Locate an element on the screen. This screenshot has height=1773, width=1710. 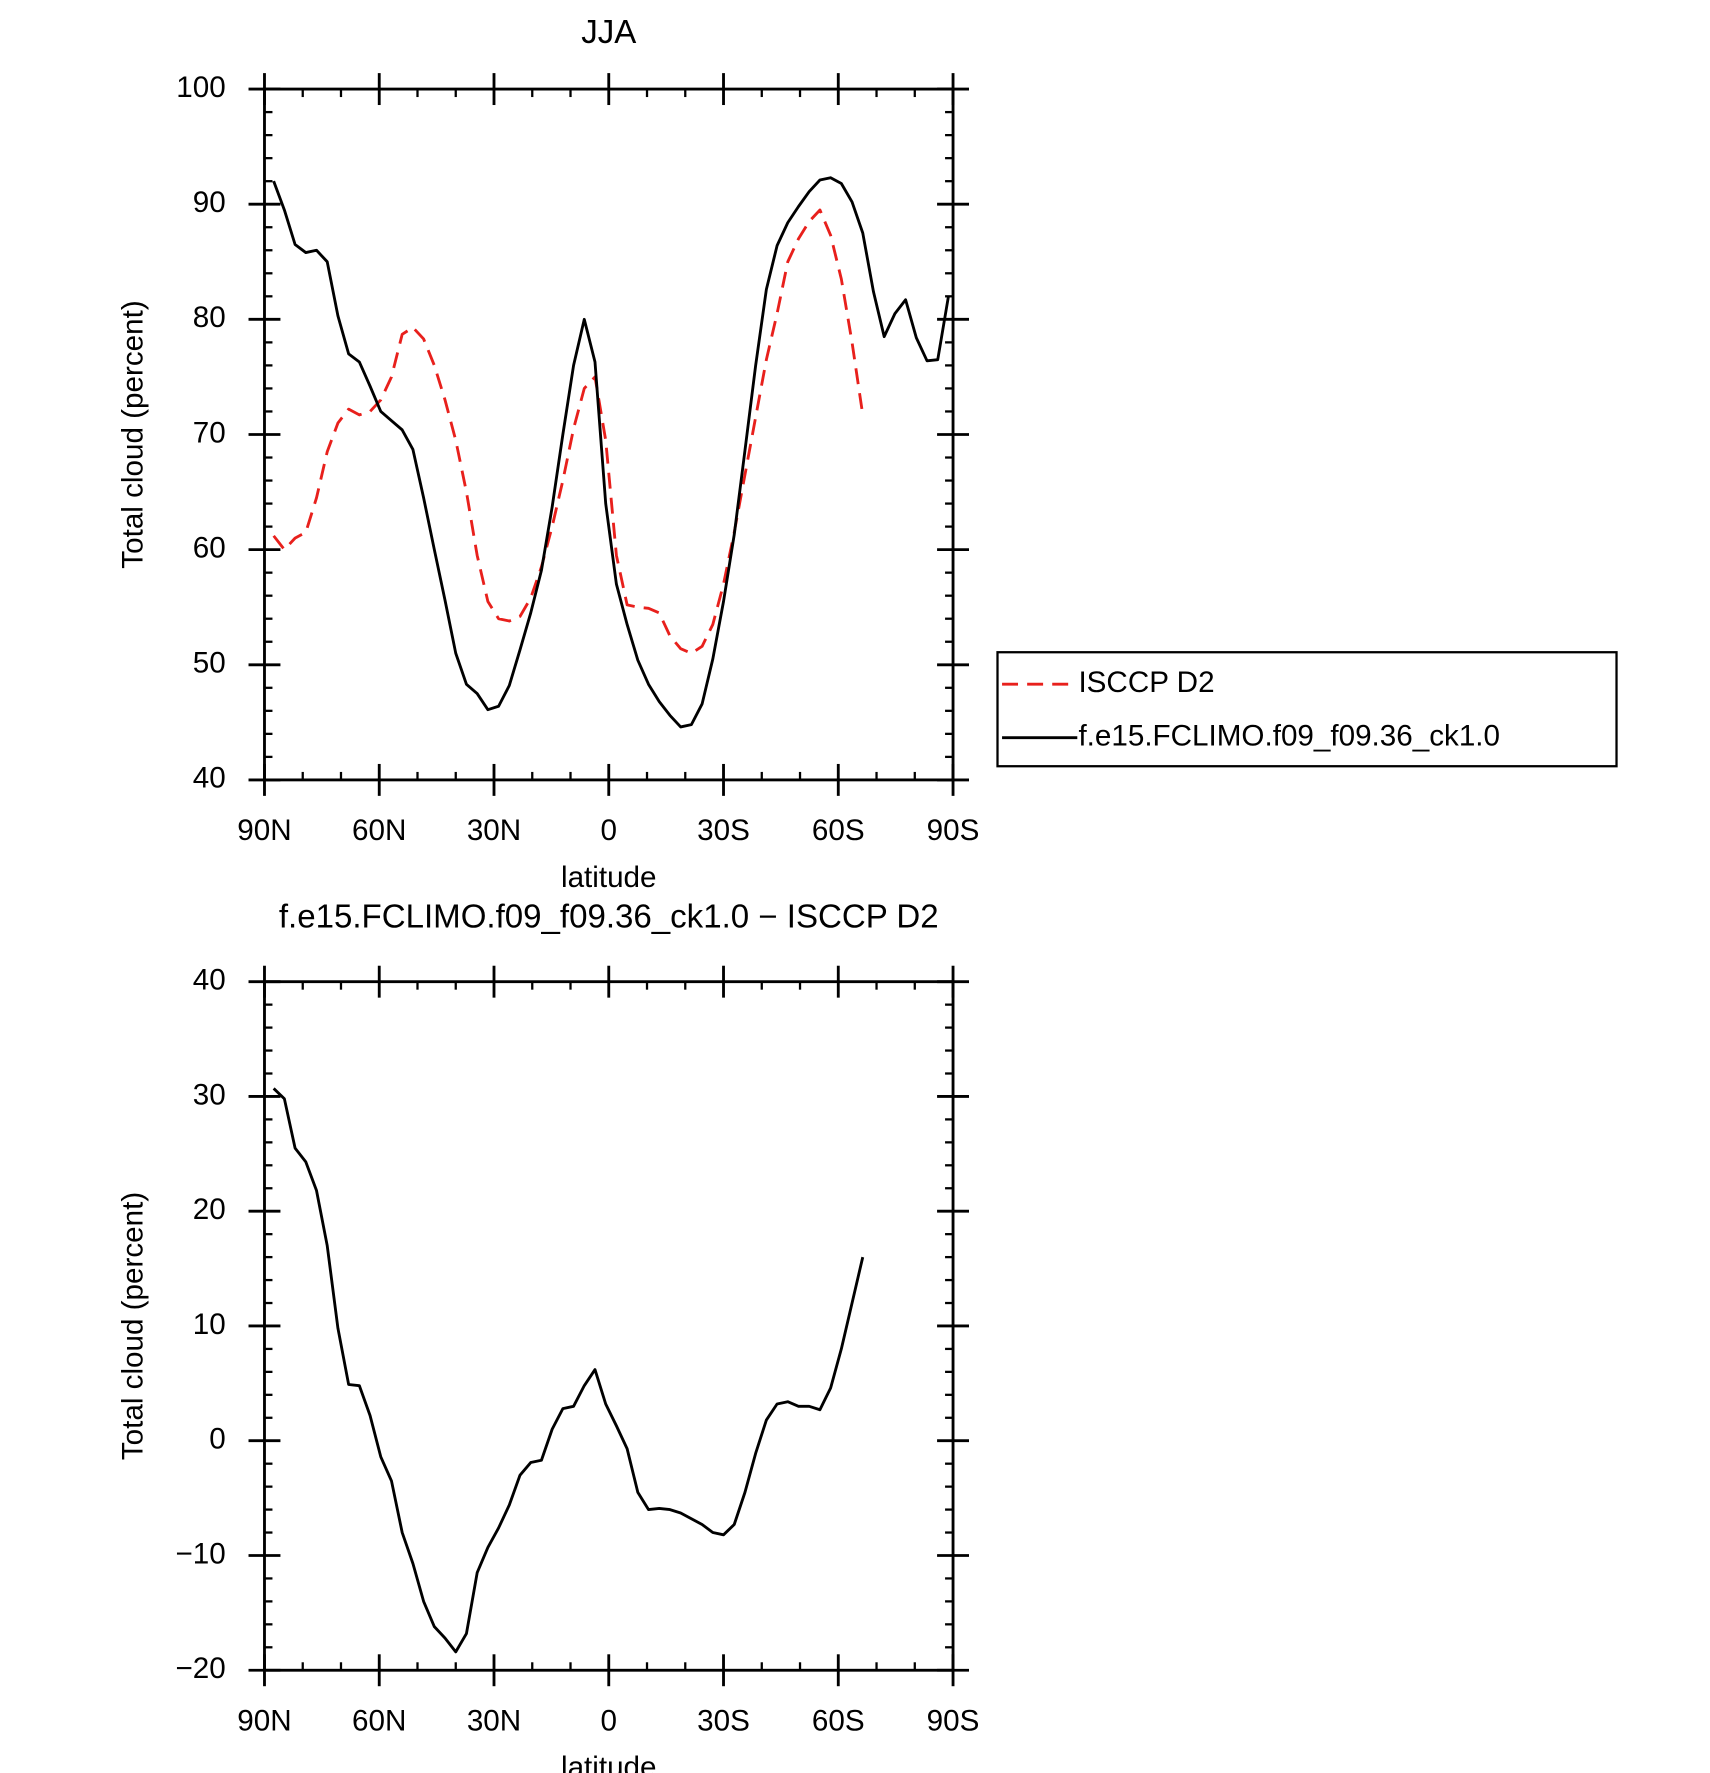
legend-box is located at coordinates (1307, 709).